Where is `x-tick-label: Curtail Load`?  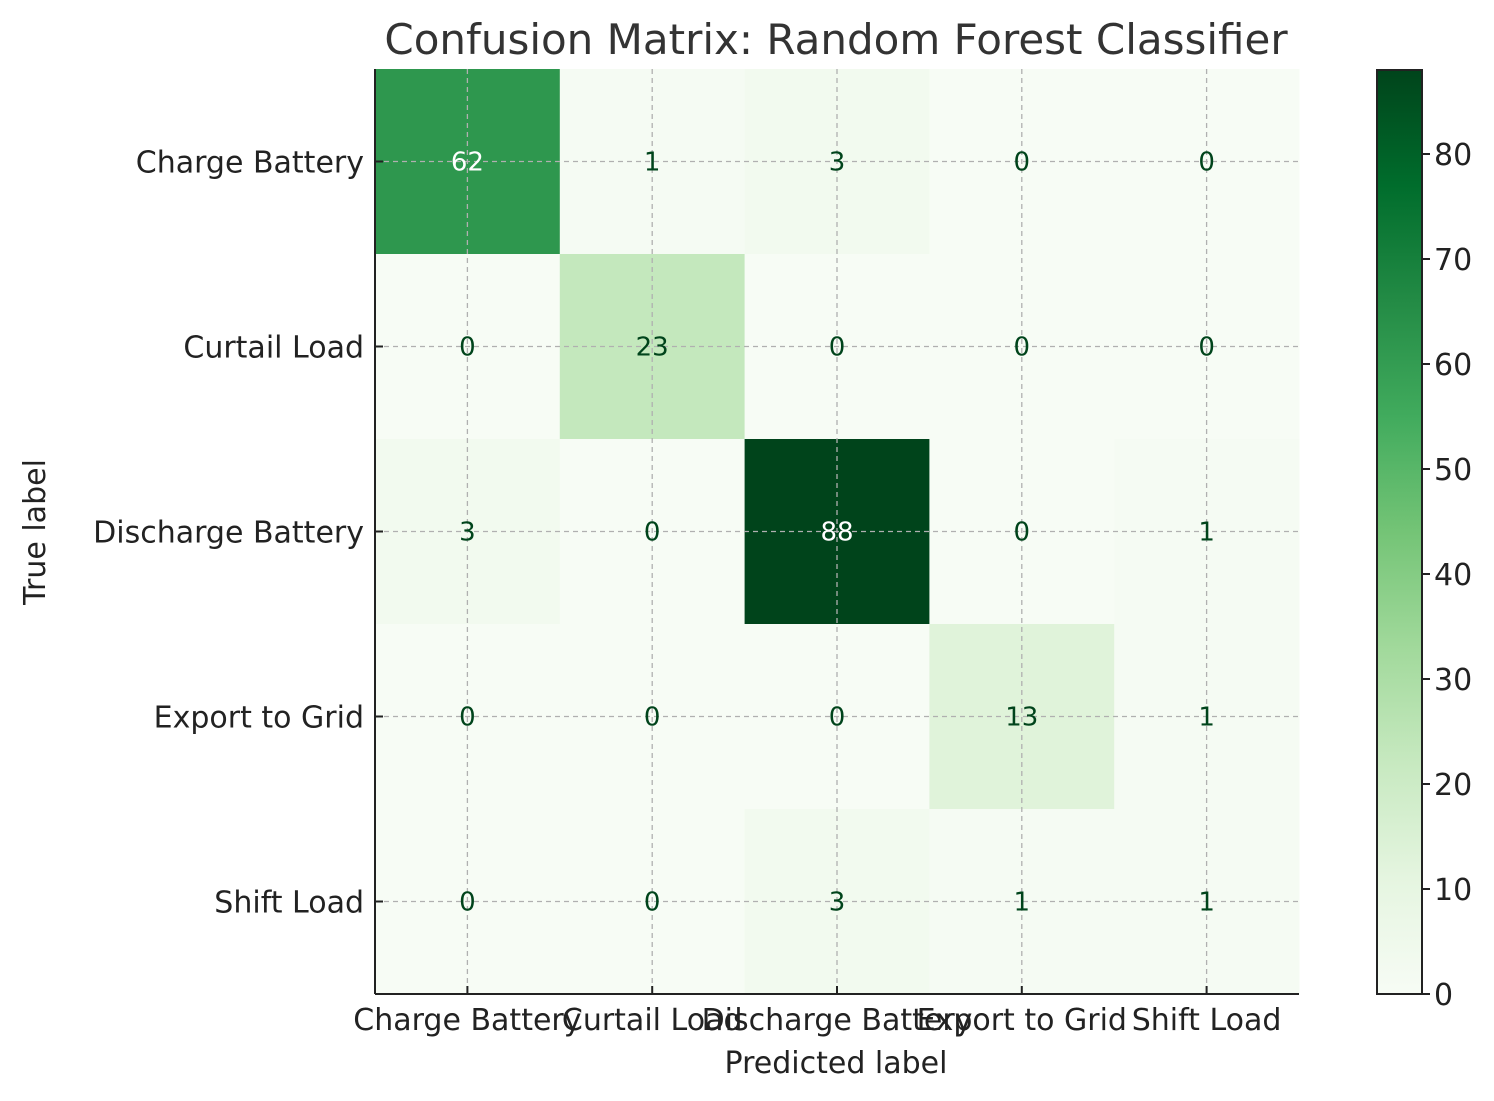 x-tick-label: Curtail Load is located at coordinates (652, 1020).